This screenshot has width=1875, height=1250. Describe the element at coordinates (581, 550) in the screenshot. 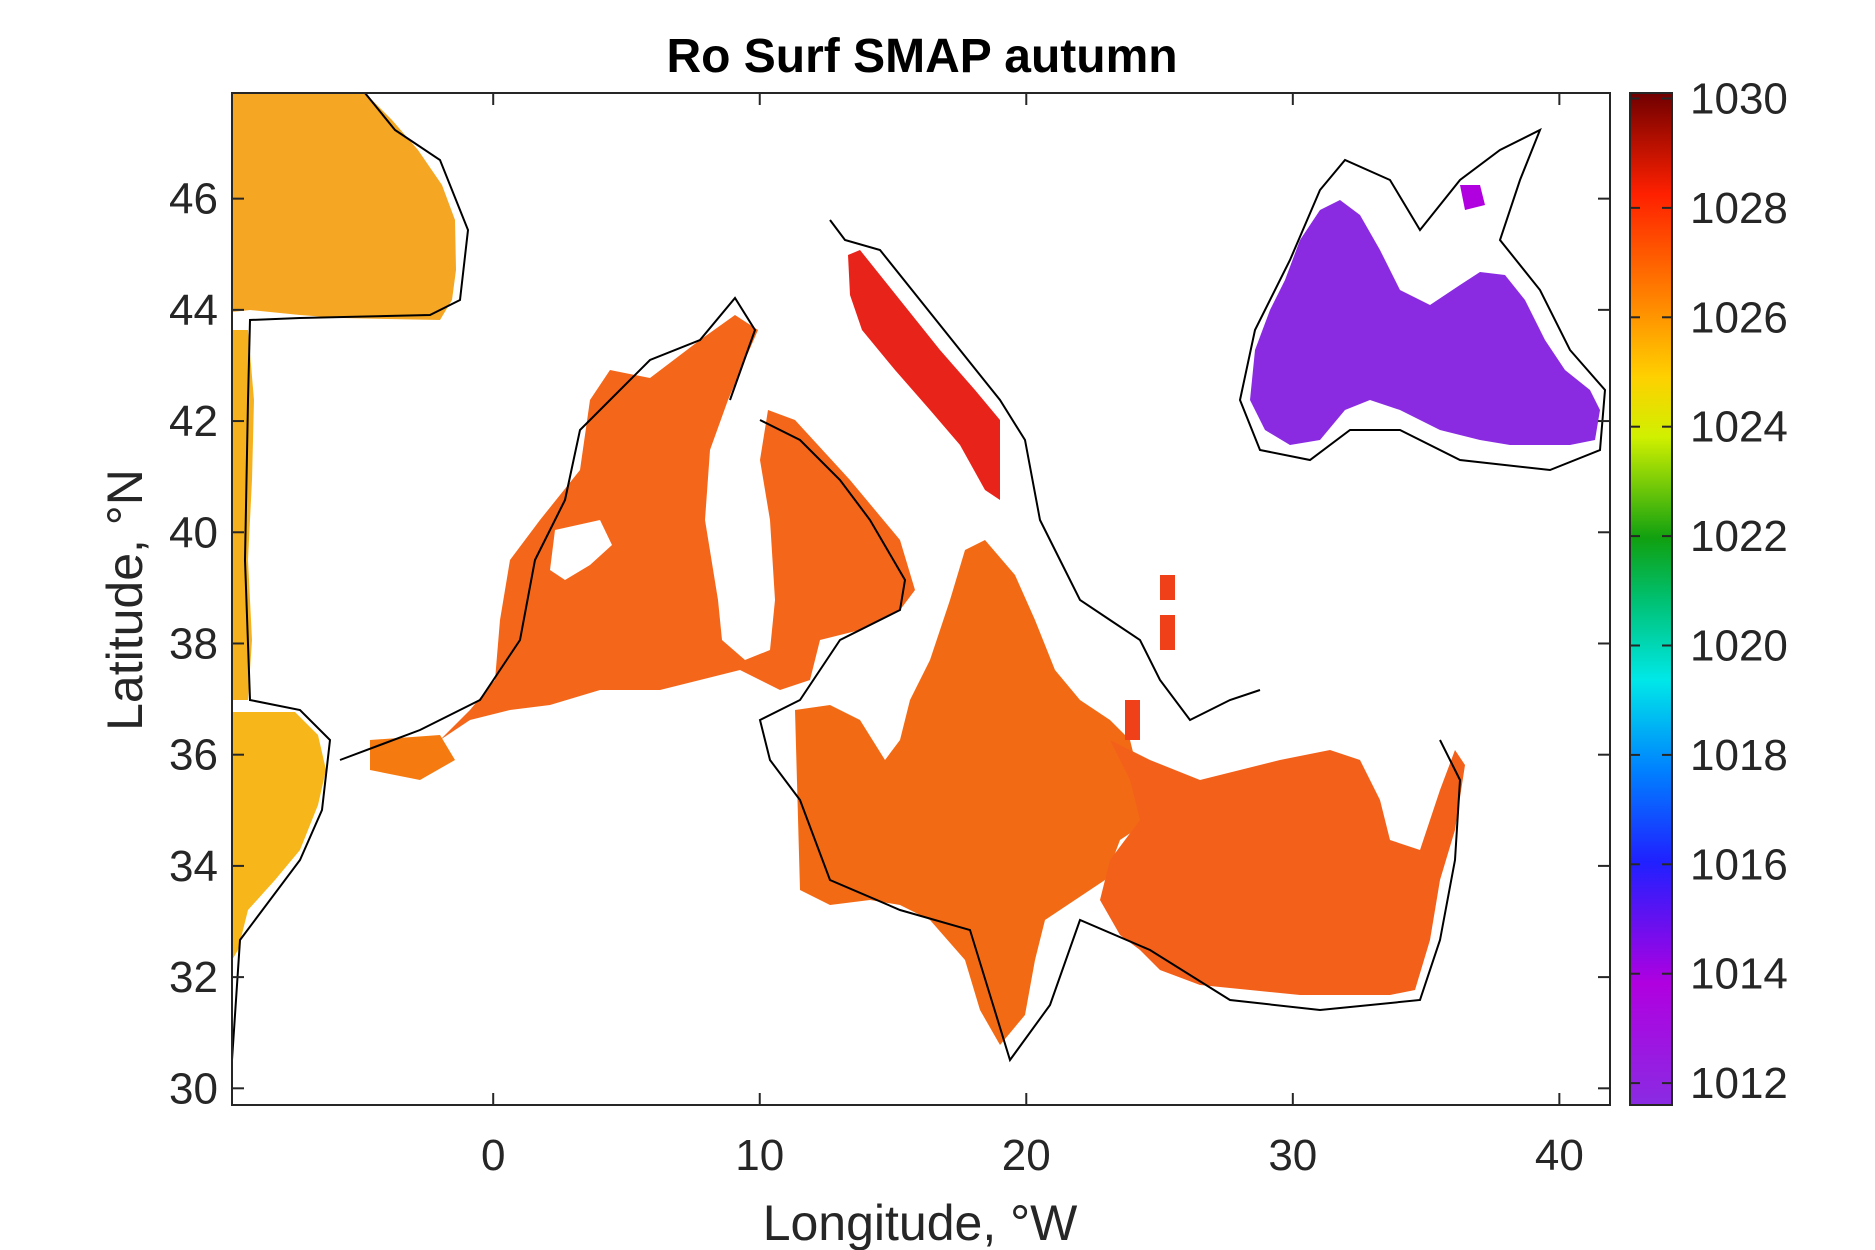

I see `region-balearic-gap` at that location.